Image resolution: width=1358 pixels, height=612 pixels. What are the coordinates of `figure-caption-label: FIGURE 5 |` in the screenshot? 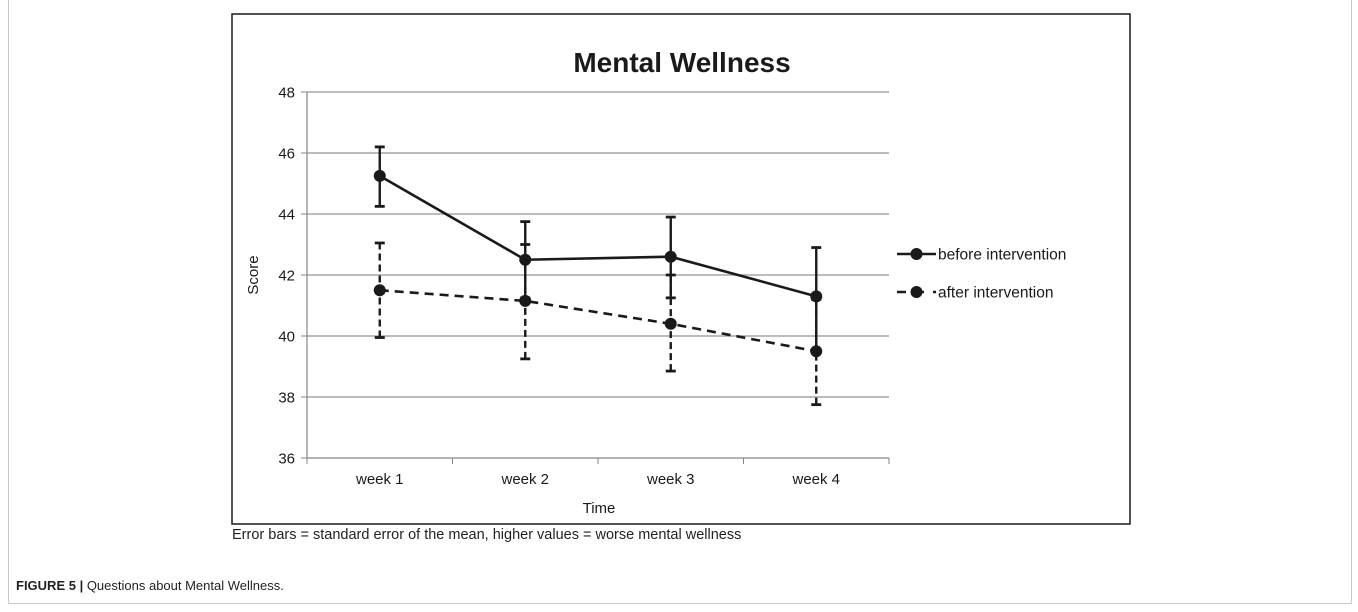 It's located at (50, 585).